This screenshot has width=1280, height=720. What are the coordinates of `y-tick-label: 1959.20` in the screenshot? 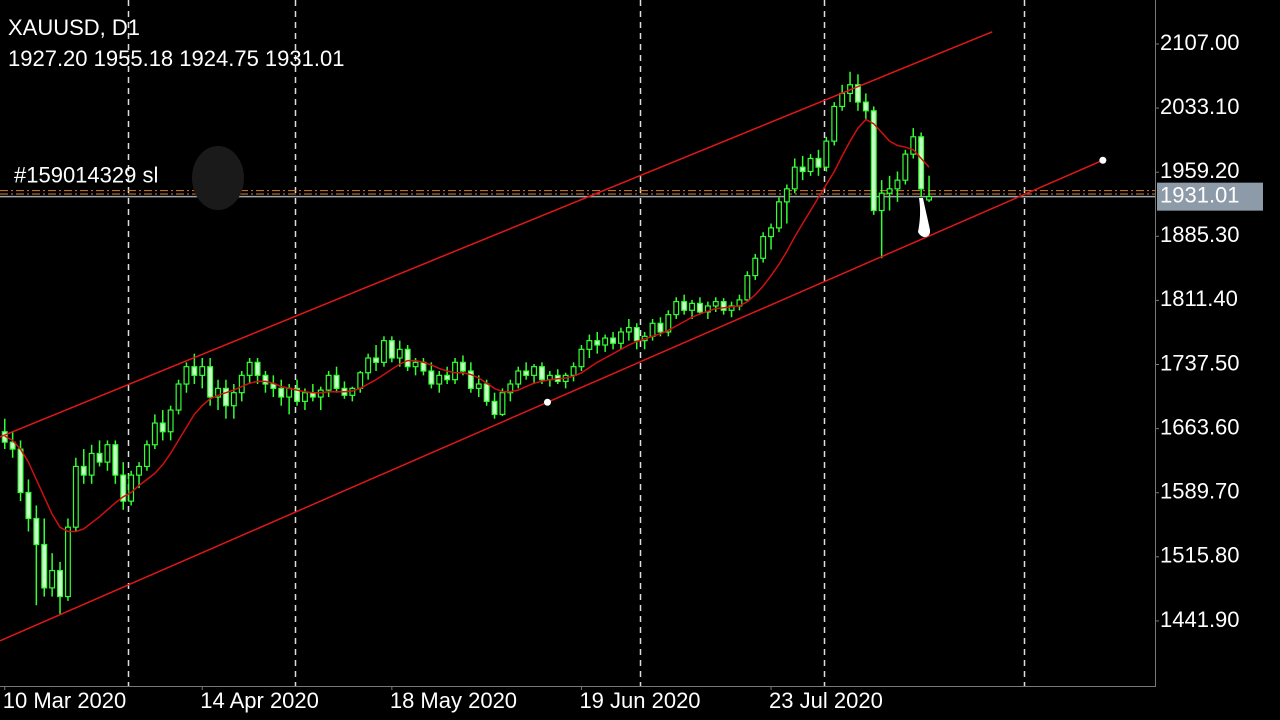 It's located at (1200, 170).